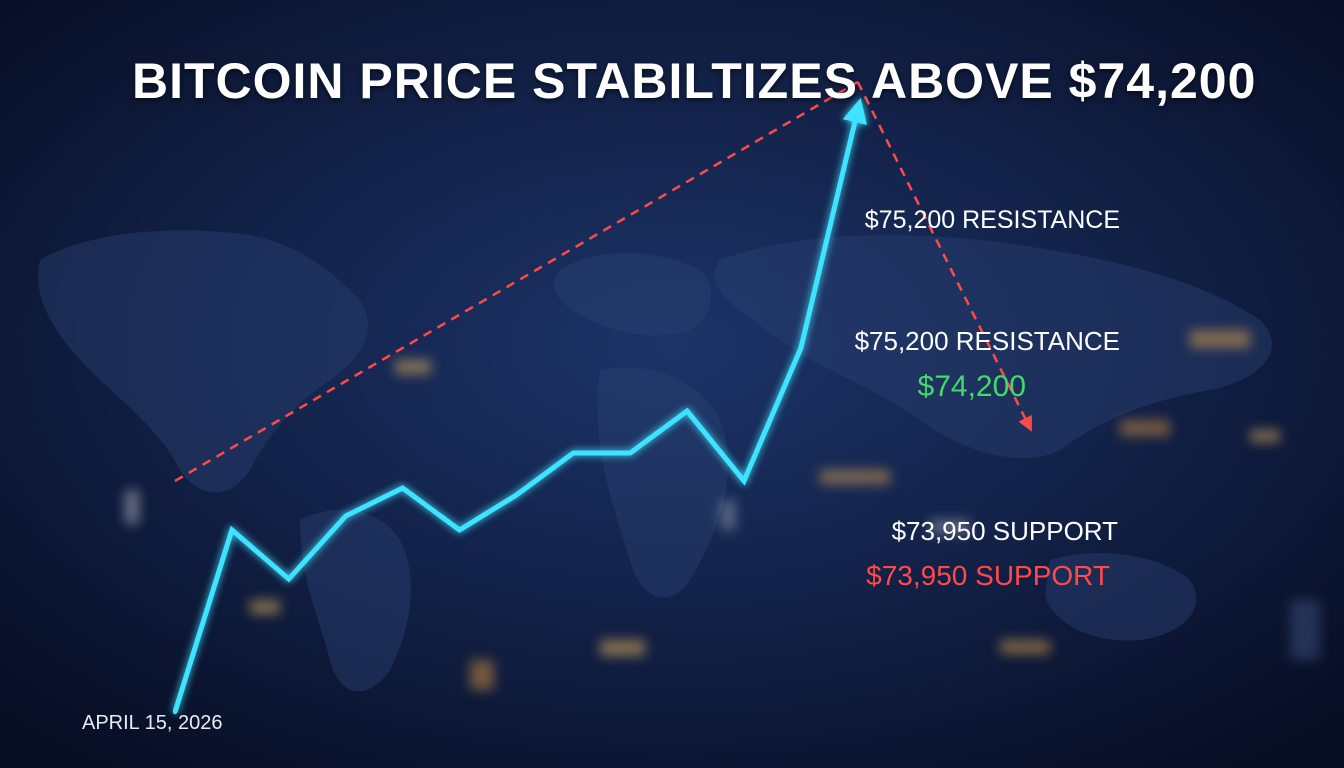  What do you see at coordinates (152, 723) in the screenshot?
I see `date-label: APRIL 15, 2026` at bounding box center [152, 723].